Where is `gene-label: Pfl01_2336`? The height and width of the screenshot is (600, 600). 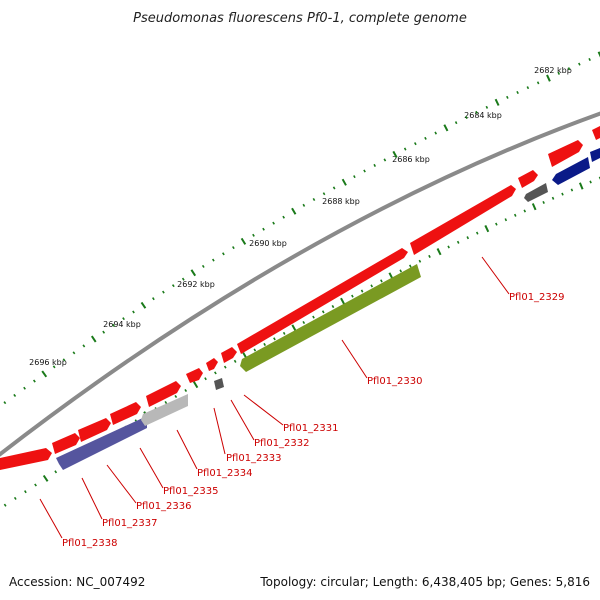
gene-label: Pfl01_2336 is located at coordinates (164, 506).